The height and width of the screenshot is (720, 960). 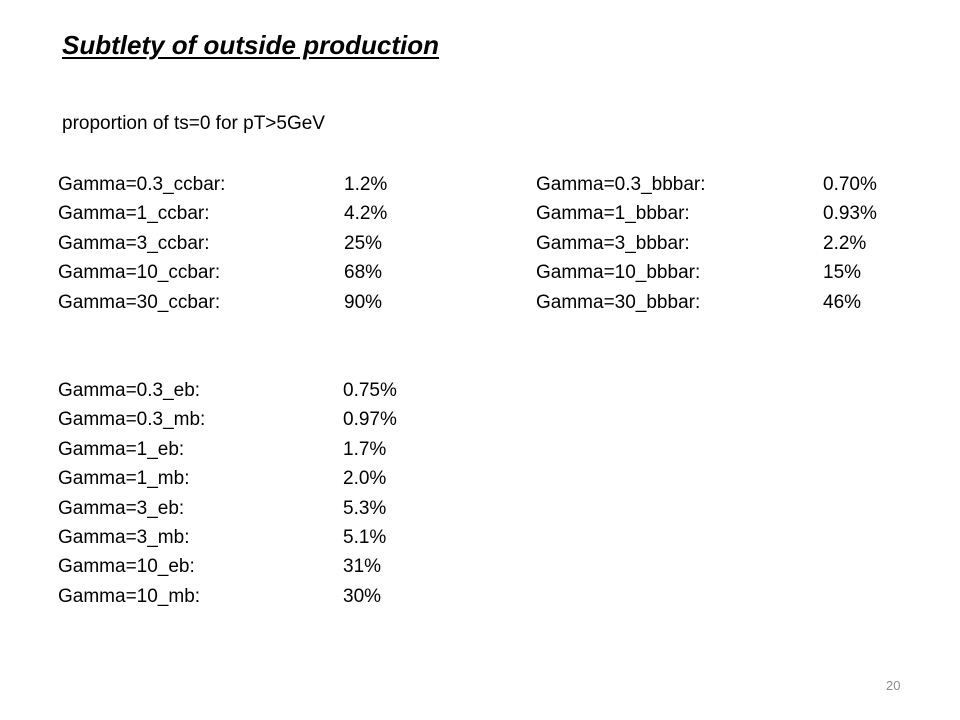 What do you see at coordinates (132, 420) in the screenshot?
I see `eb-mb-label: Gamma=0.3_mb:` at bounding box center [132, 420].